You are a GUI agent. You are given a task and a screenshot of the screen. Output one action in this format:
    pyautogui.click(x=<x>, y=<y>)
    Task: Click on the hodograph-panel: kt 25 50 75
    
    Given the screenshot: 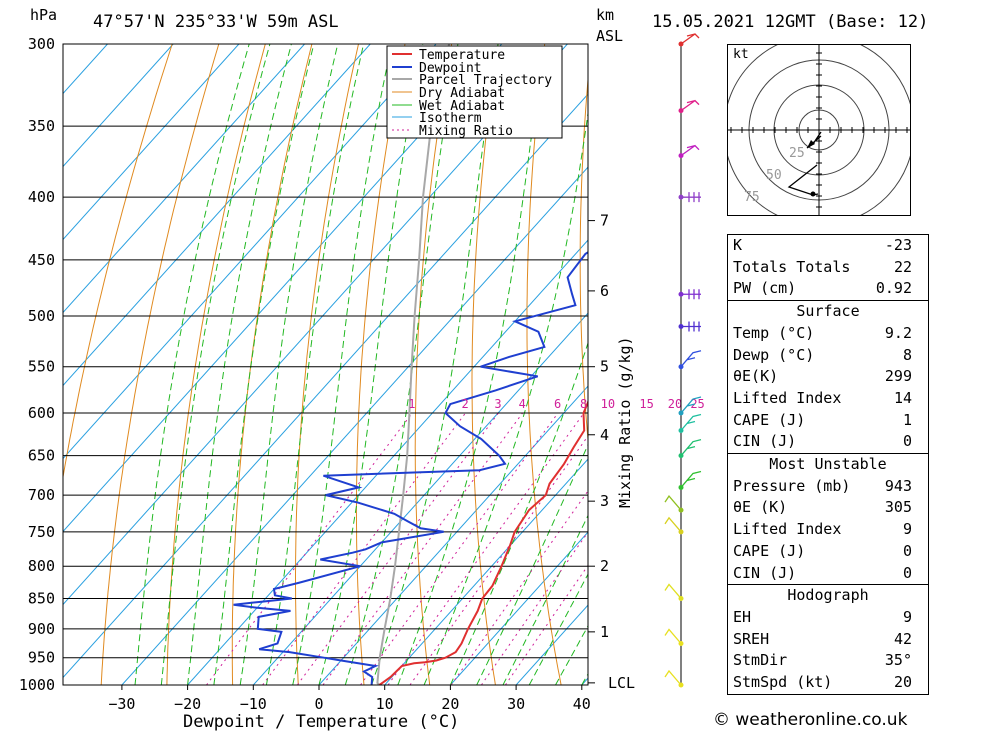 What is the action you would take?
    pyautogui.click(x=819, y=130)
    